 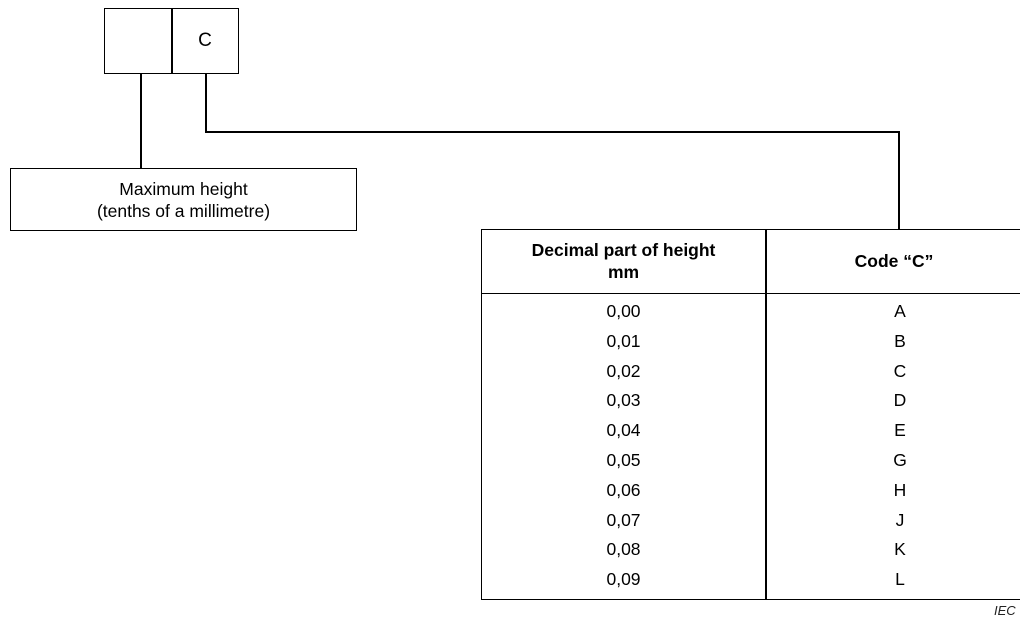 I want to click on header-decimal-line-1: Decimal part of height, so click(x=623, y=250).